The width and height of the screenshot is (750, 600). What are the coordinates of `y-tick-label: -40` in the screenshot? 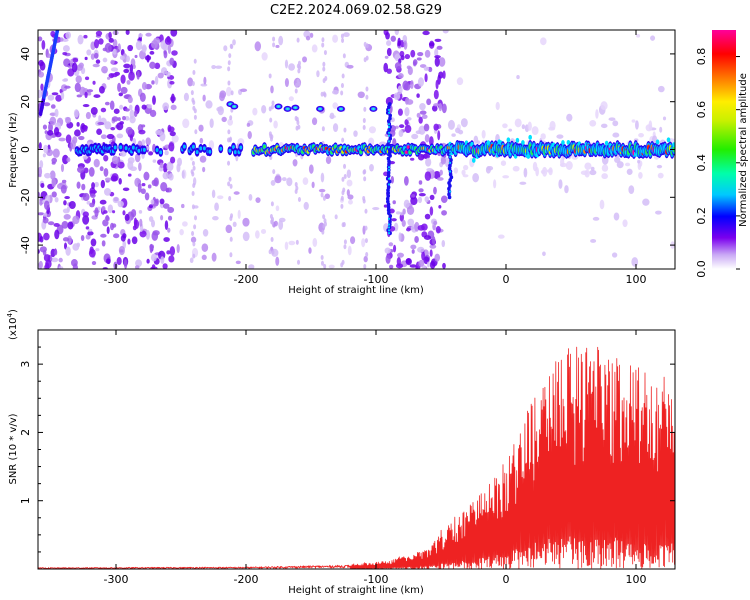 It's located at (25, 245).